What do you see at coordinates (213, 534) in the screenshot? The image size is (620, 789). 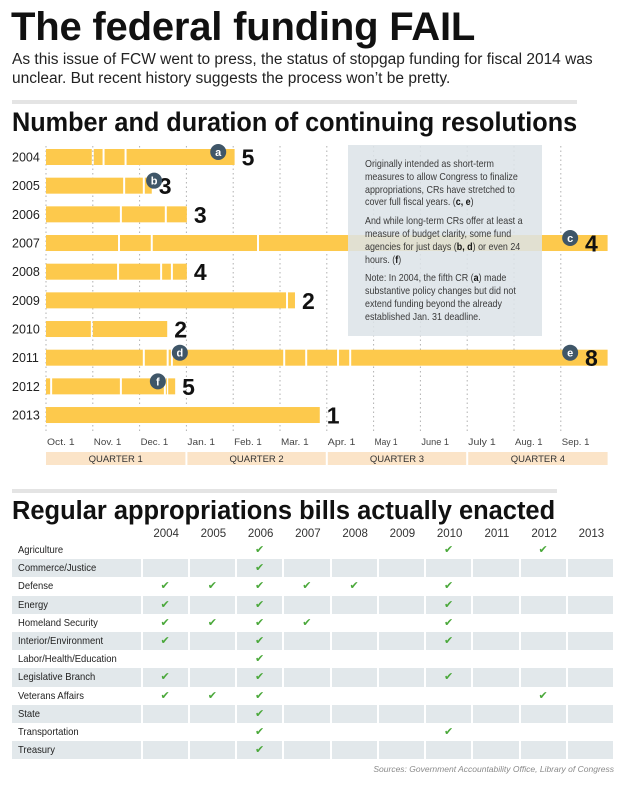 I see `year-column-header: 2005` at bounding box center [213, 534].